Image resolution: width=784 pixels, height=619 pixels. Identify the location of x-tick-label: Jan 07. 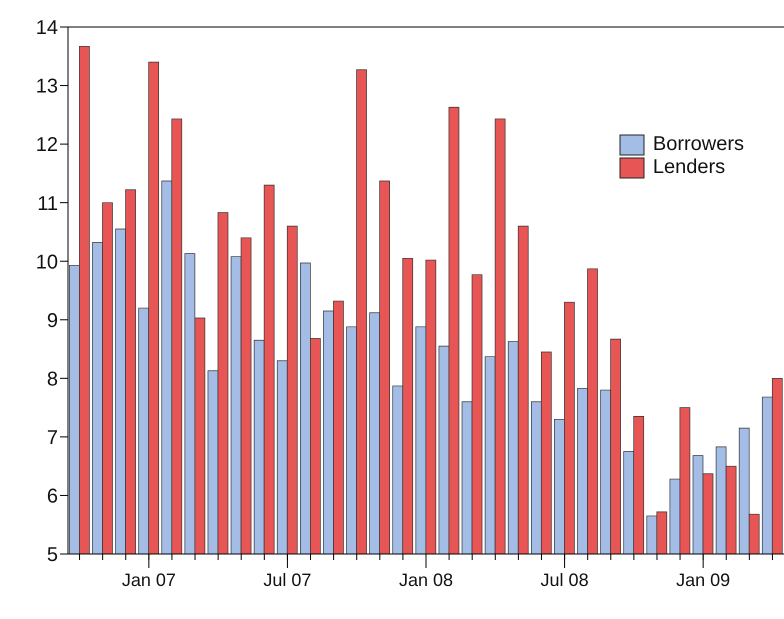
(149, 580).